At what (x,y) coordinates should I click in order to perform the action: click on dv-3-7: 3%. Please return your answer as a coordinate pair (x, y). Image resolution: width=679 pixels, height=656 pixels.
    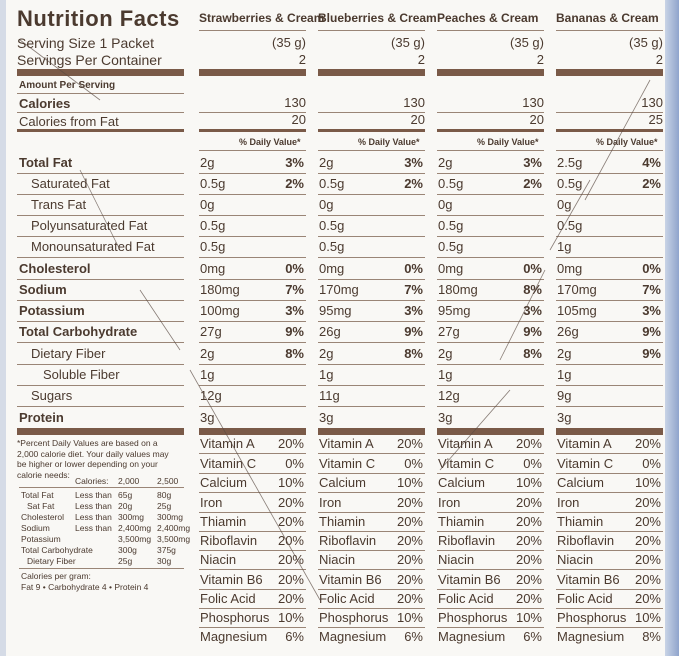
    Looking at the image, I should click on (651, 310).